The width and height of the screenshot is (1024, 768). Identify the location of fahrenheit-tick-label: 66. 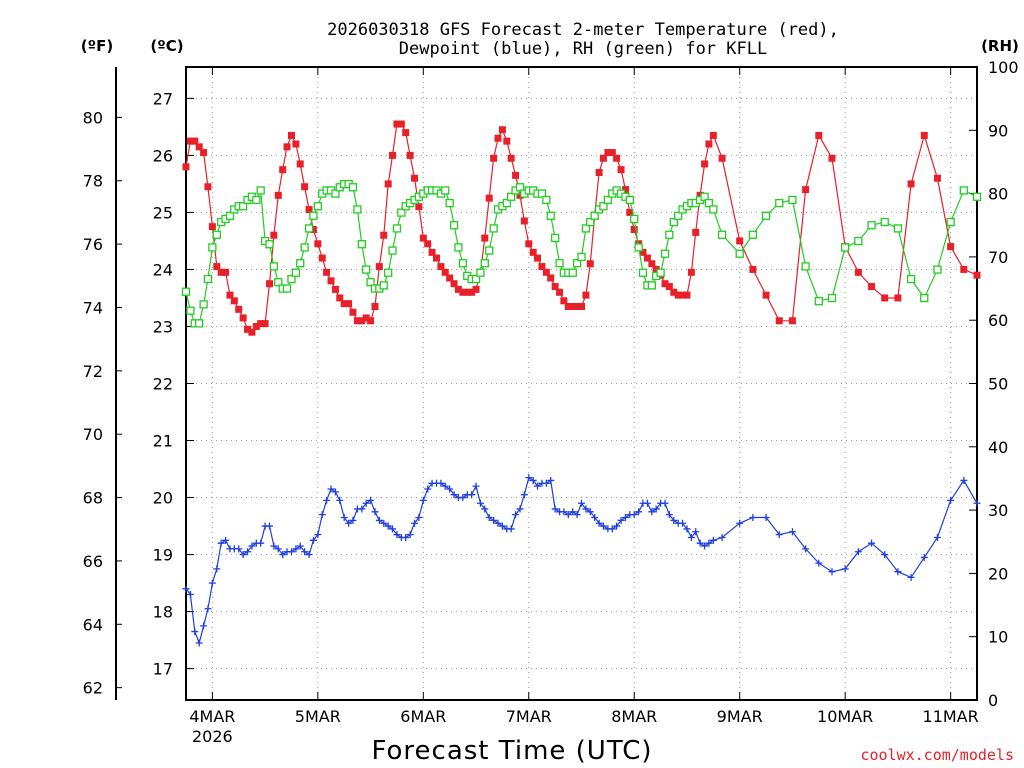
(93, 561).